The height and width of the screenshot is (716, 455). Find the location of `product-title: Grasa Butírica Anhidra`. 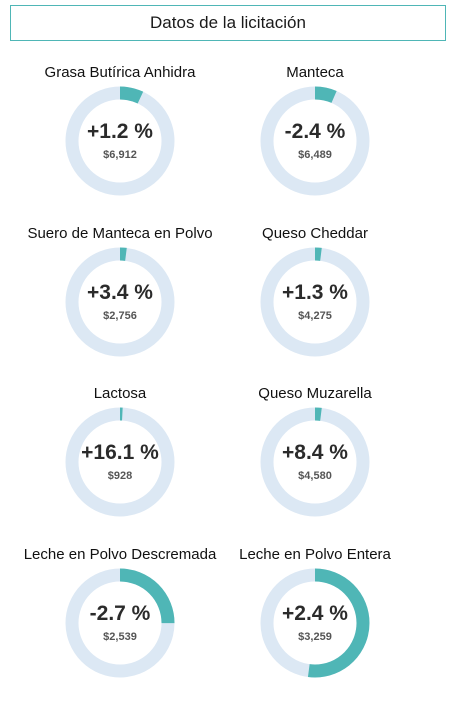

product-title: Grasa Butírica Anhidra is located at coordinates (120, 72).